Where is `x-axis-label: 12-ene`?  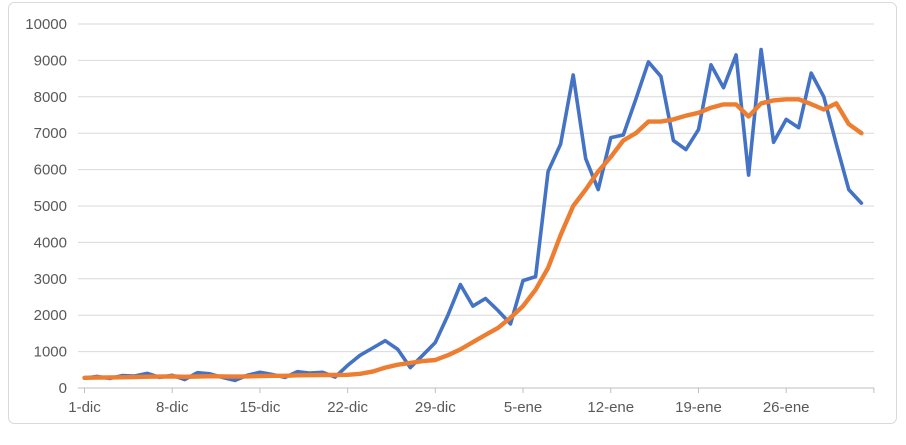 x-axis-label: 12-ene is located at coordinates (610, 407).